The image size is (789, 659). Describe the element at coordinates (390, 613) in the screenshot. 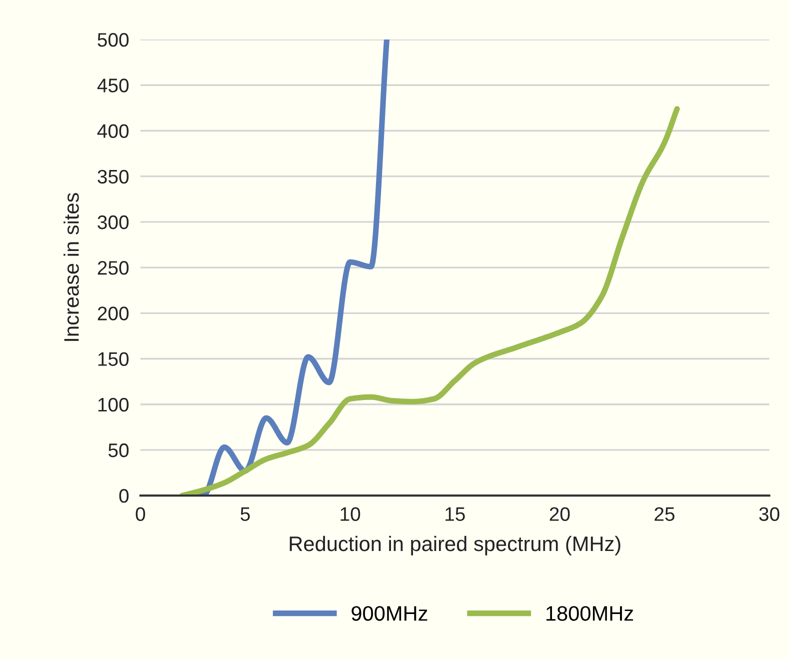

I see `legend-label: 900MHz` at that location.